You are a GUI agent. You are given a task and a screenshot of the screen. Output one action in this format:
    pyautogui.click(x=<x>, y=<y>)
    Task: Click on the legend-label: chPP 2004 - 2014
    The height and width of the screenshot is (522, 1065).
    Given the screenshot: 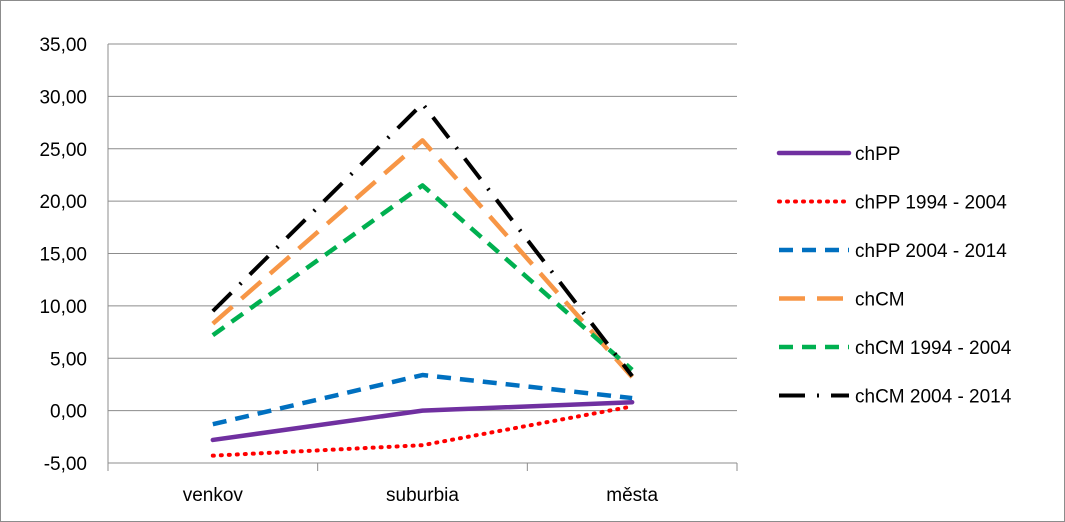 What is the action you would take?
    pyautogui.click(x=931, y=251)
    